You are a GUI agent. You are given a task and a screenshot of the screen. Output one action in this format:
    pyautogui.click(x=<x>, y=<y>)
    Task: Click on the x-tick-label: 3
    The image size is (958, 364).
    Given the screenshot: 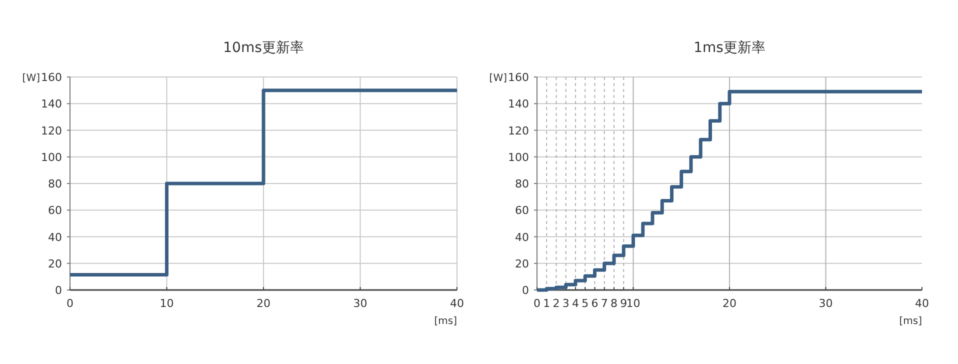 What is the action you would take?
    pyautogui.click(x=566, y=303)
    